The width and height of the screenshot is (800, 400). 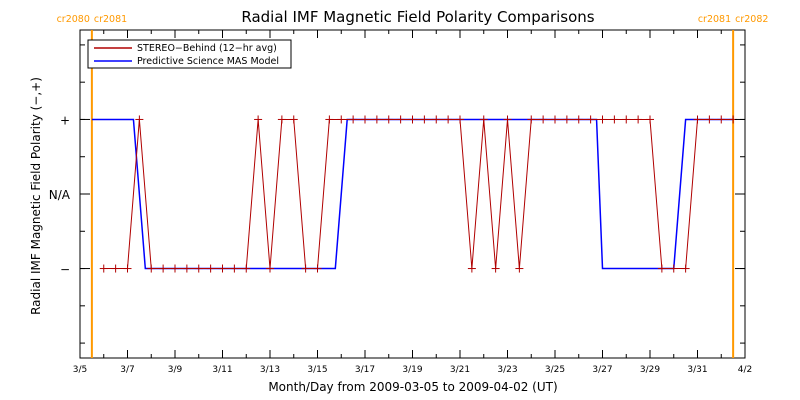 I want to click on carrington-label-left: cr2081, so click(x=714, y=19).